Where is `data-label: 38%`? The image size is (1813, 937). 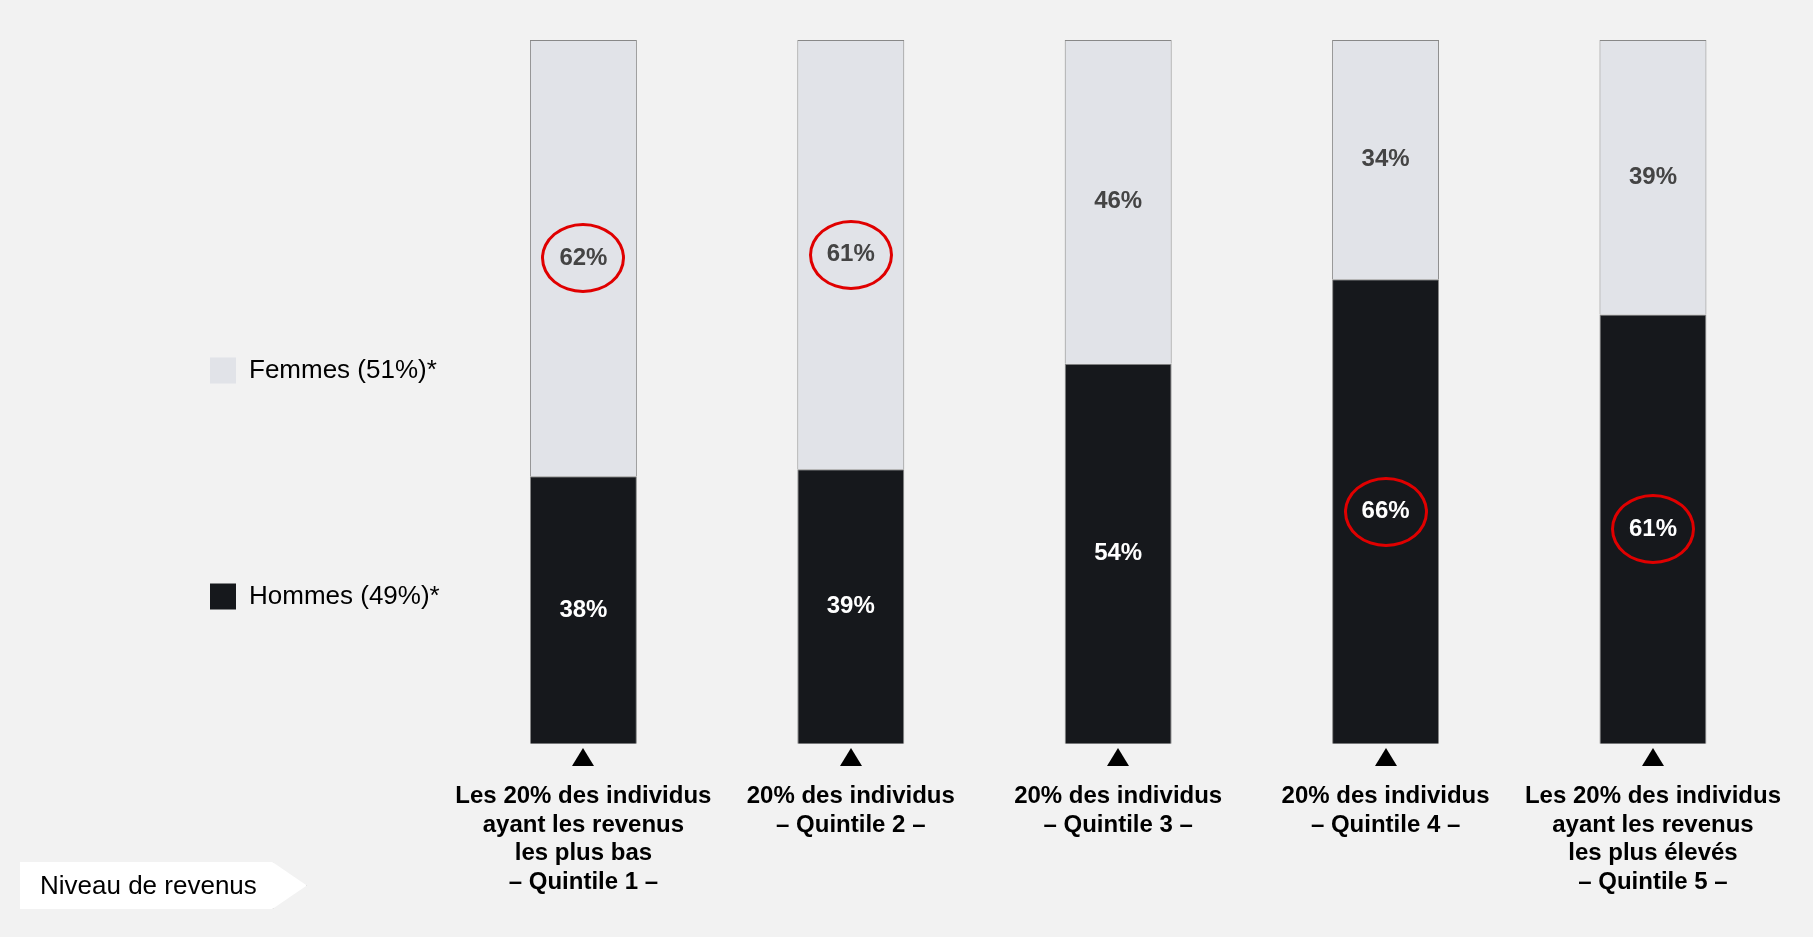
data-label: 38% is located at coordinates (583, 608).